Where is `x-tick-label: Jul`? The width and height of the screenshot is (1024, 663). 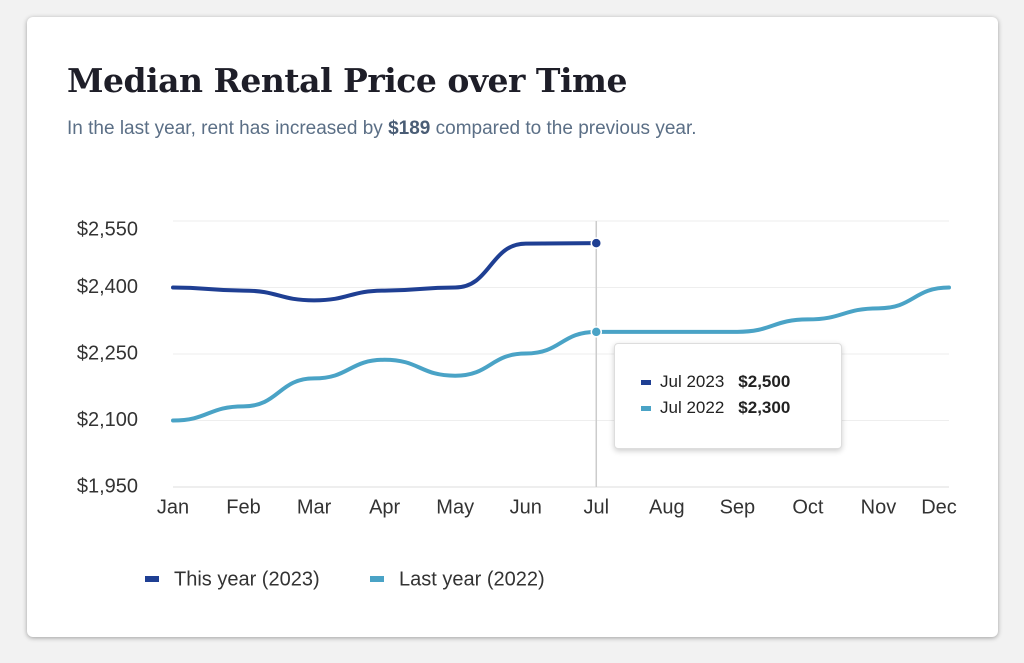 x-tick-label: Jul is located at coordinates (596, 507).